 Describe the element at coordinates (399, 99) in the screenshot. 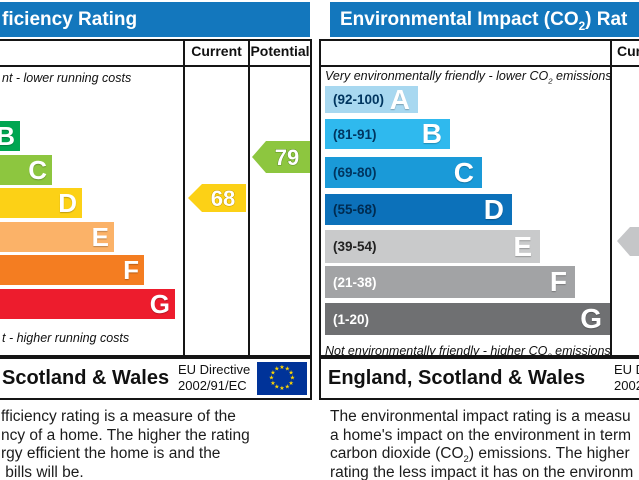

I see `co2-band-a-letter: A` at that location.